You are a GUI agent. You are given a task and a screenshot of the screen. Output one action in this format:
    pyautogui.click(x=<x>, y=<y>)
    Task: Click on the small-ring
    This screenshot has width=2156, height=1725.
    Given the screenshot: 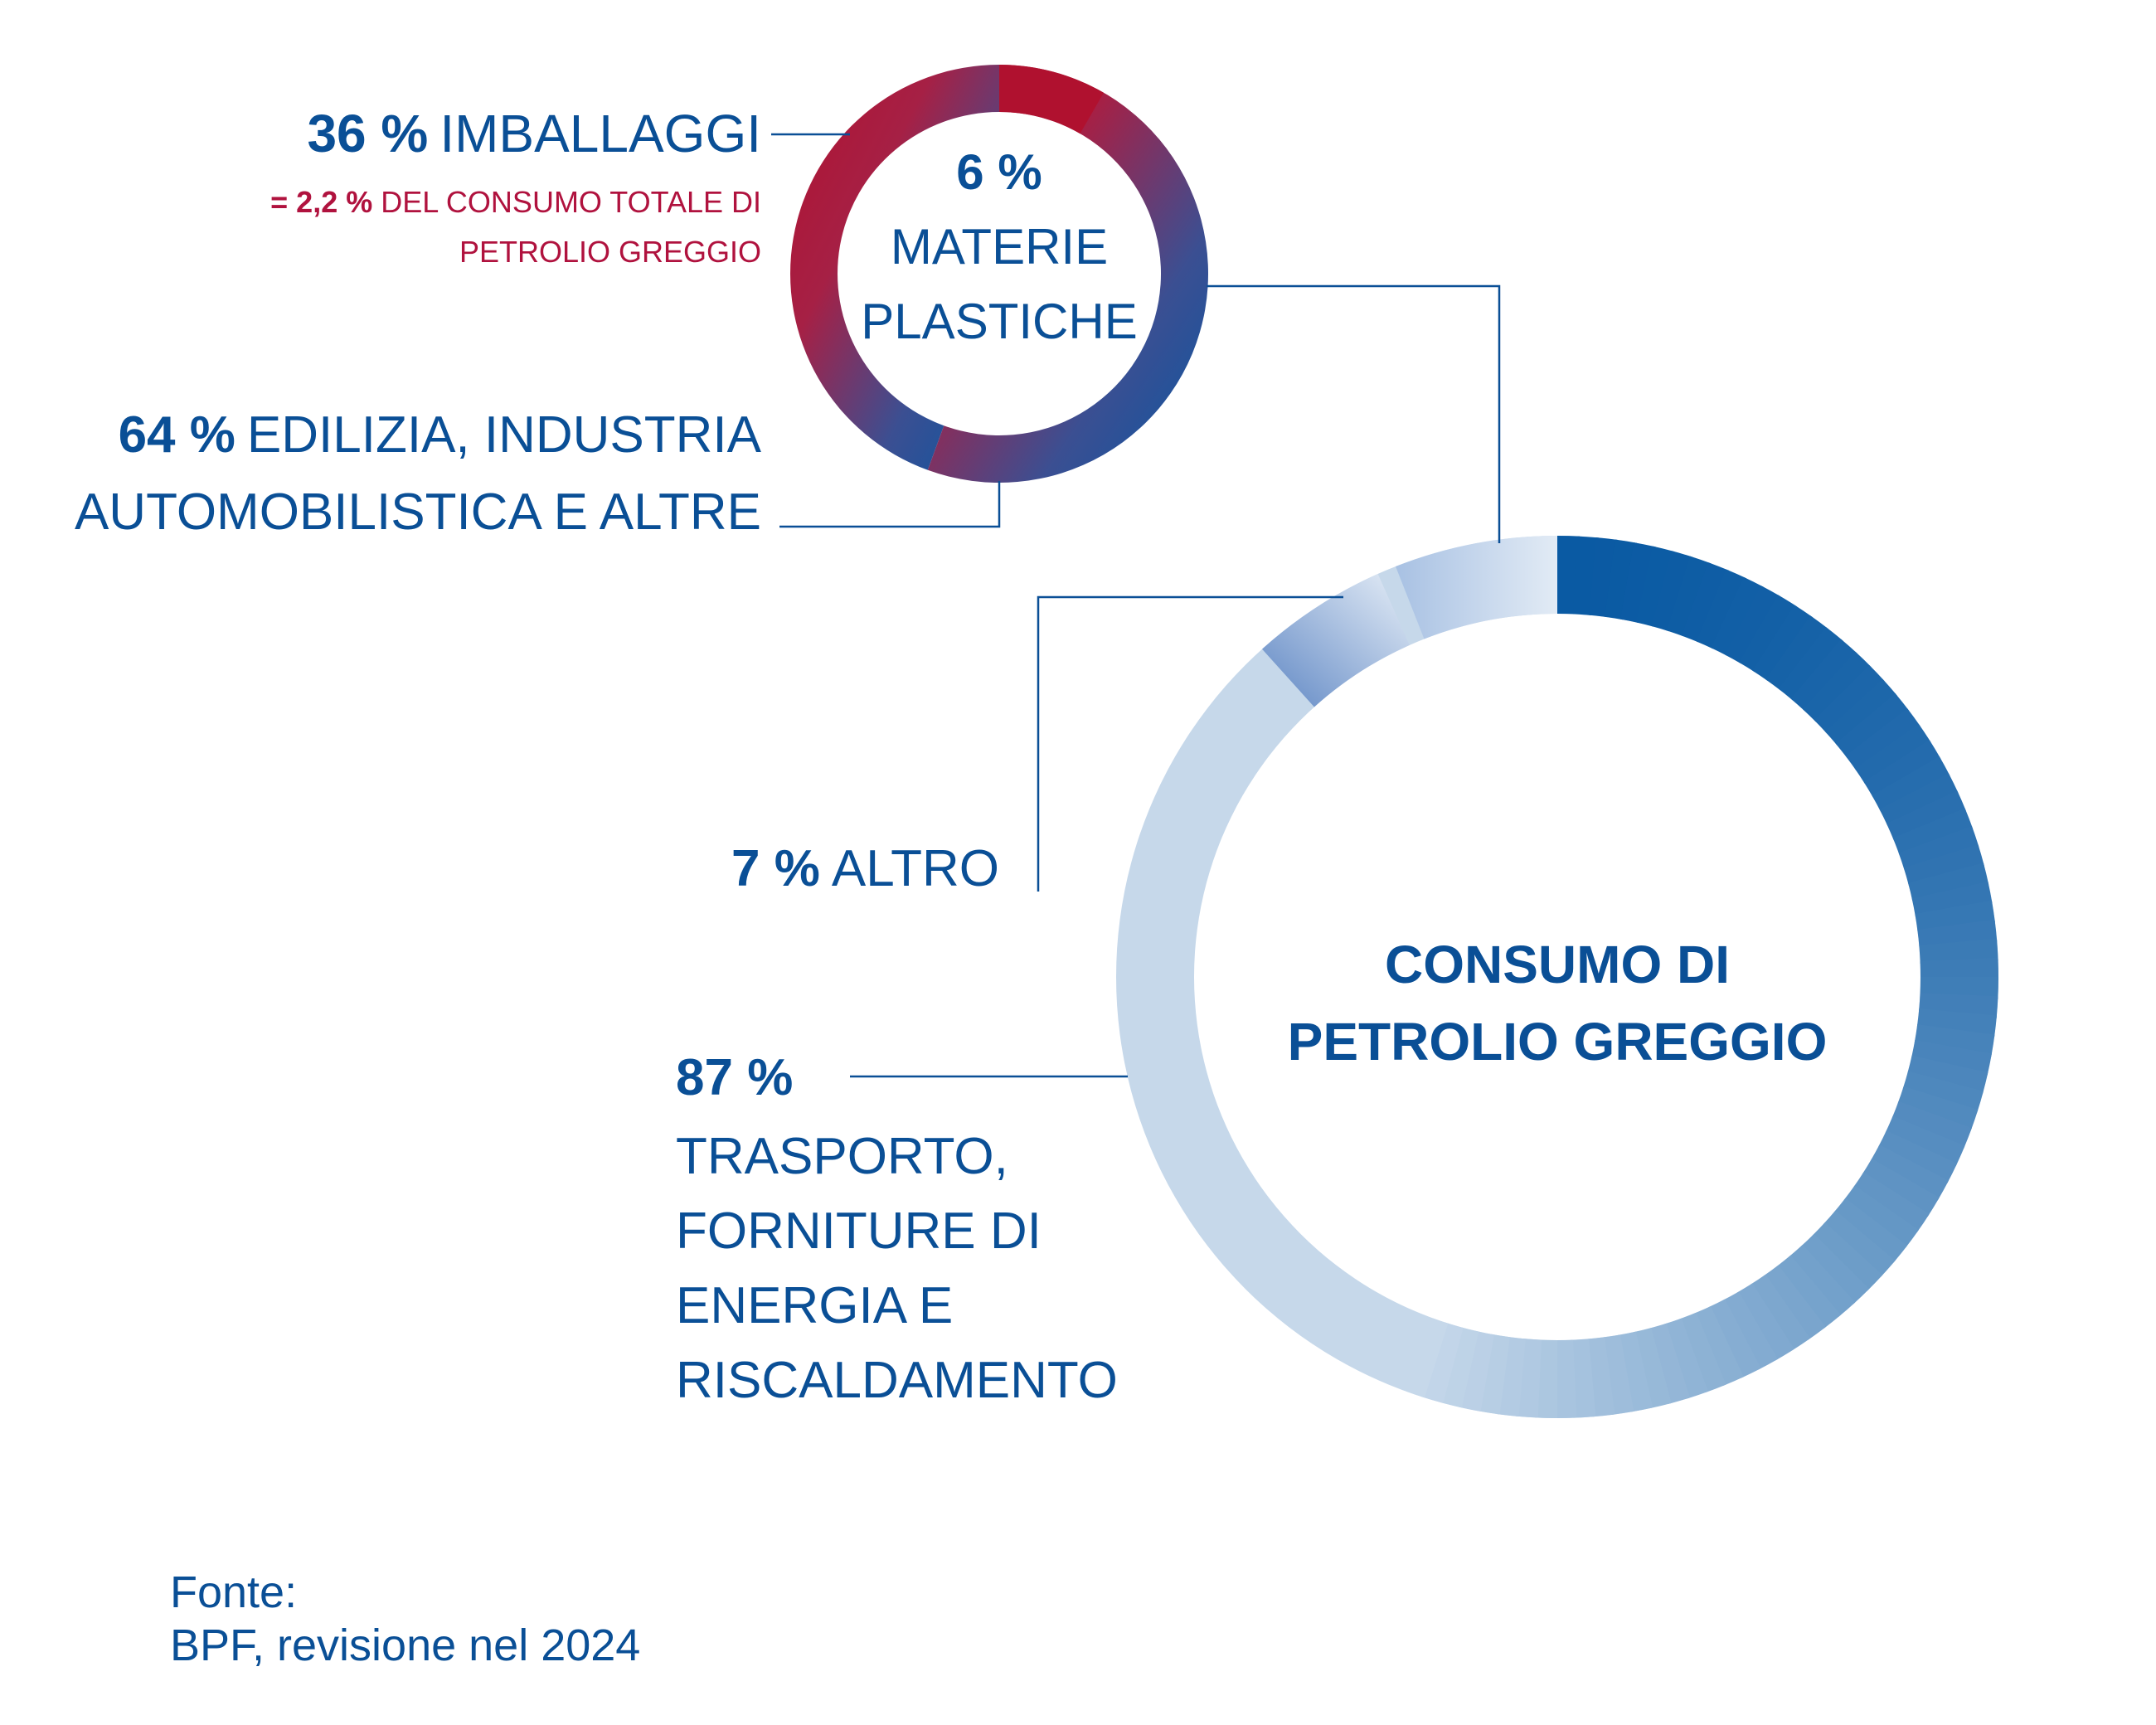 What is the action you would take?
    pyautogui.click(x=999, y=274)
    